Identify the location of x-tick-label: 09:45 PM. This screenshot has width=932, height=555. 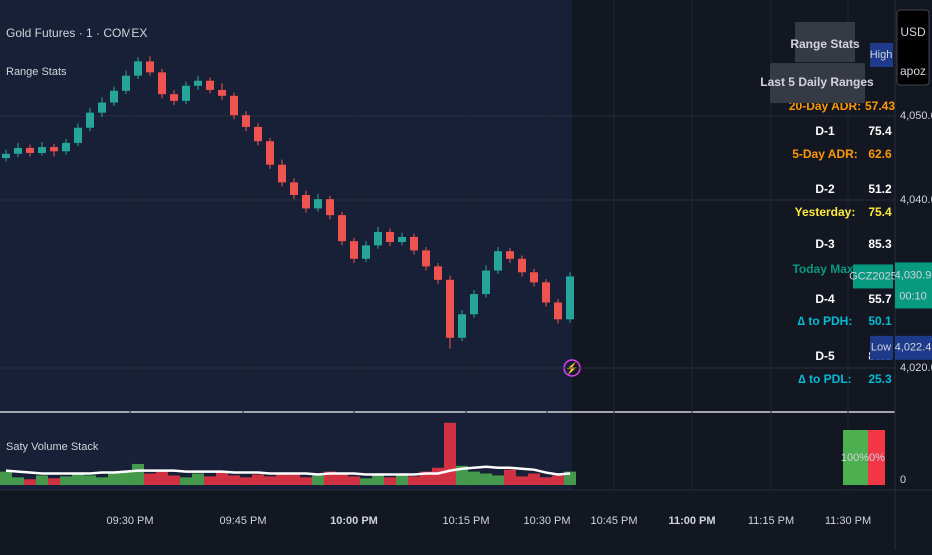
(242, 521).